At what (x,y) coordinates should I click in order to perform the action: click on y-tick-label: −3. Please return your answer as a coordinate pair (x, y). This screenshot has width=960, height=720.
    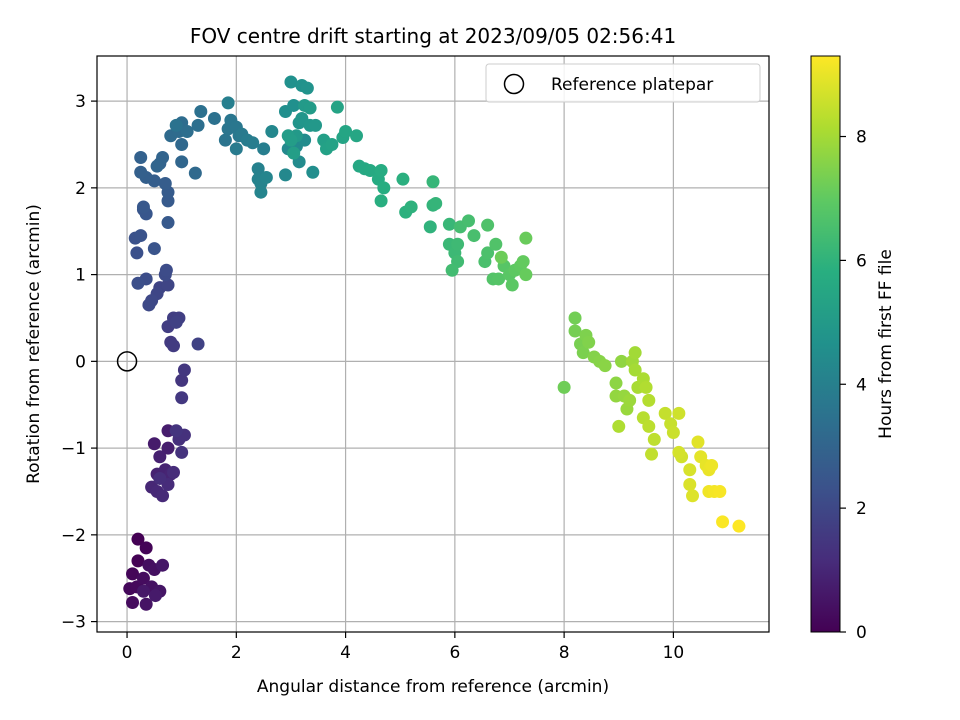
    Looking at the image, I should click on (73, 623).